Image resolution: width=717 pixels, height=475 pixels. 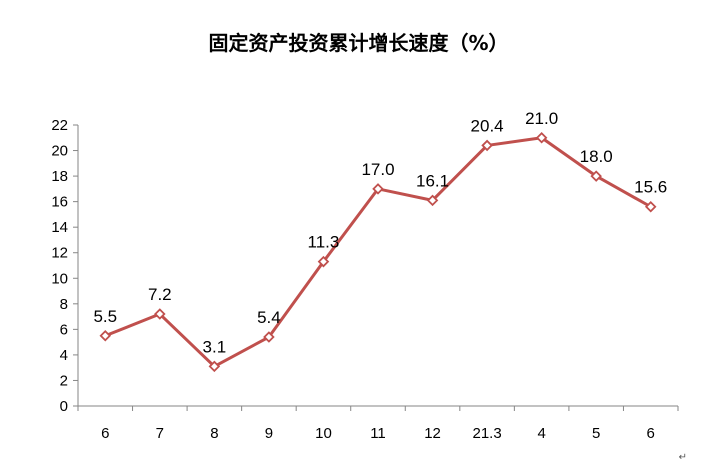 I want to click on x-tick-label: 21.3, so click(x=486, y=433).